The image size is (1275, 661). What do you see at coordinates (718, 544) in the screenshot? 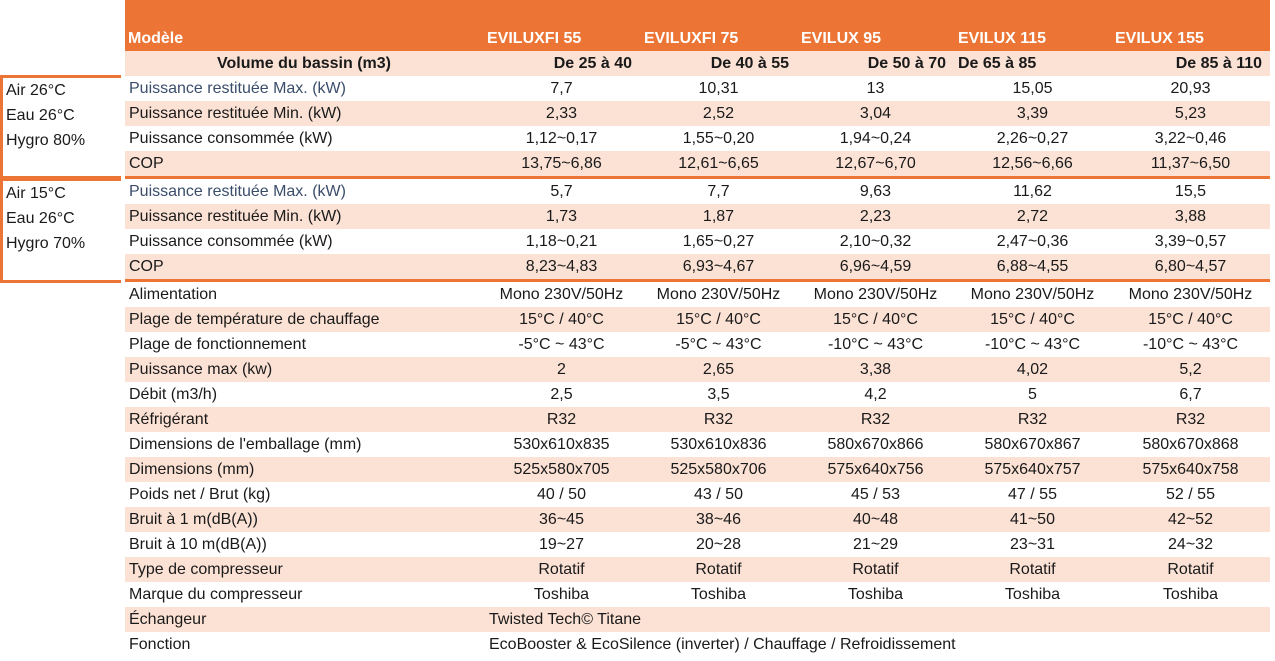
I see `row-value: 20~28` at bounding box center [718, 544].